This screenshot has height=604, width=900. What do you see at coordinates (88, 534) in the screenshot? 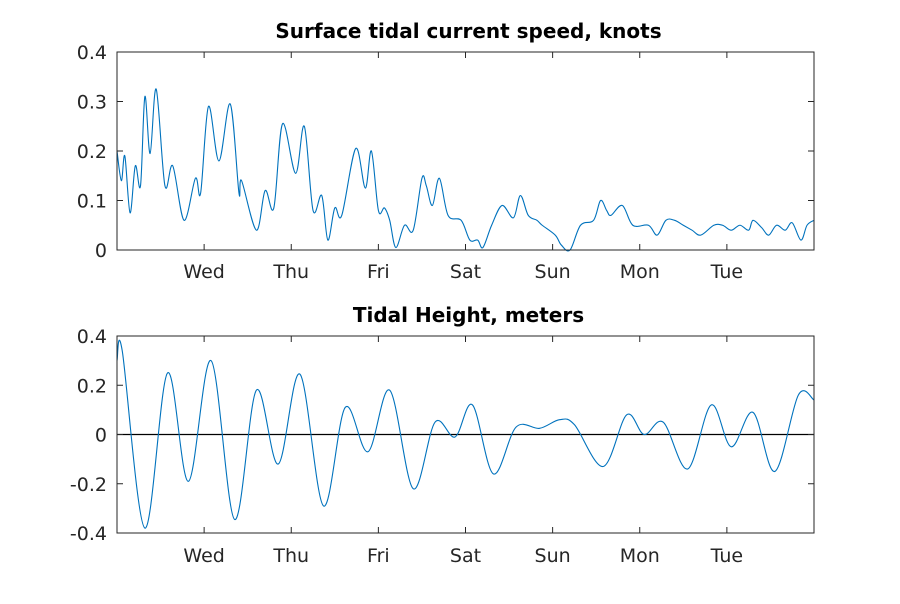
I see `y-tick-label: -0.4` at bounding box center [88, 534].